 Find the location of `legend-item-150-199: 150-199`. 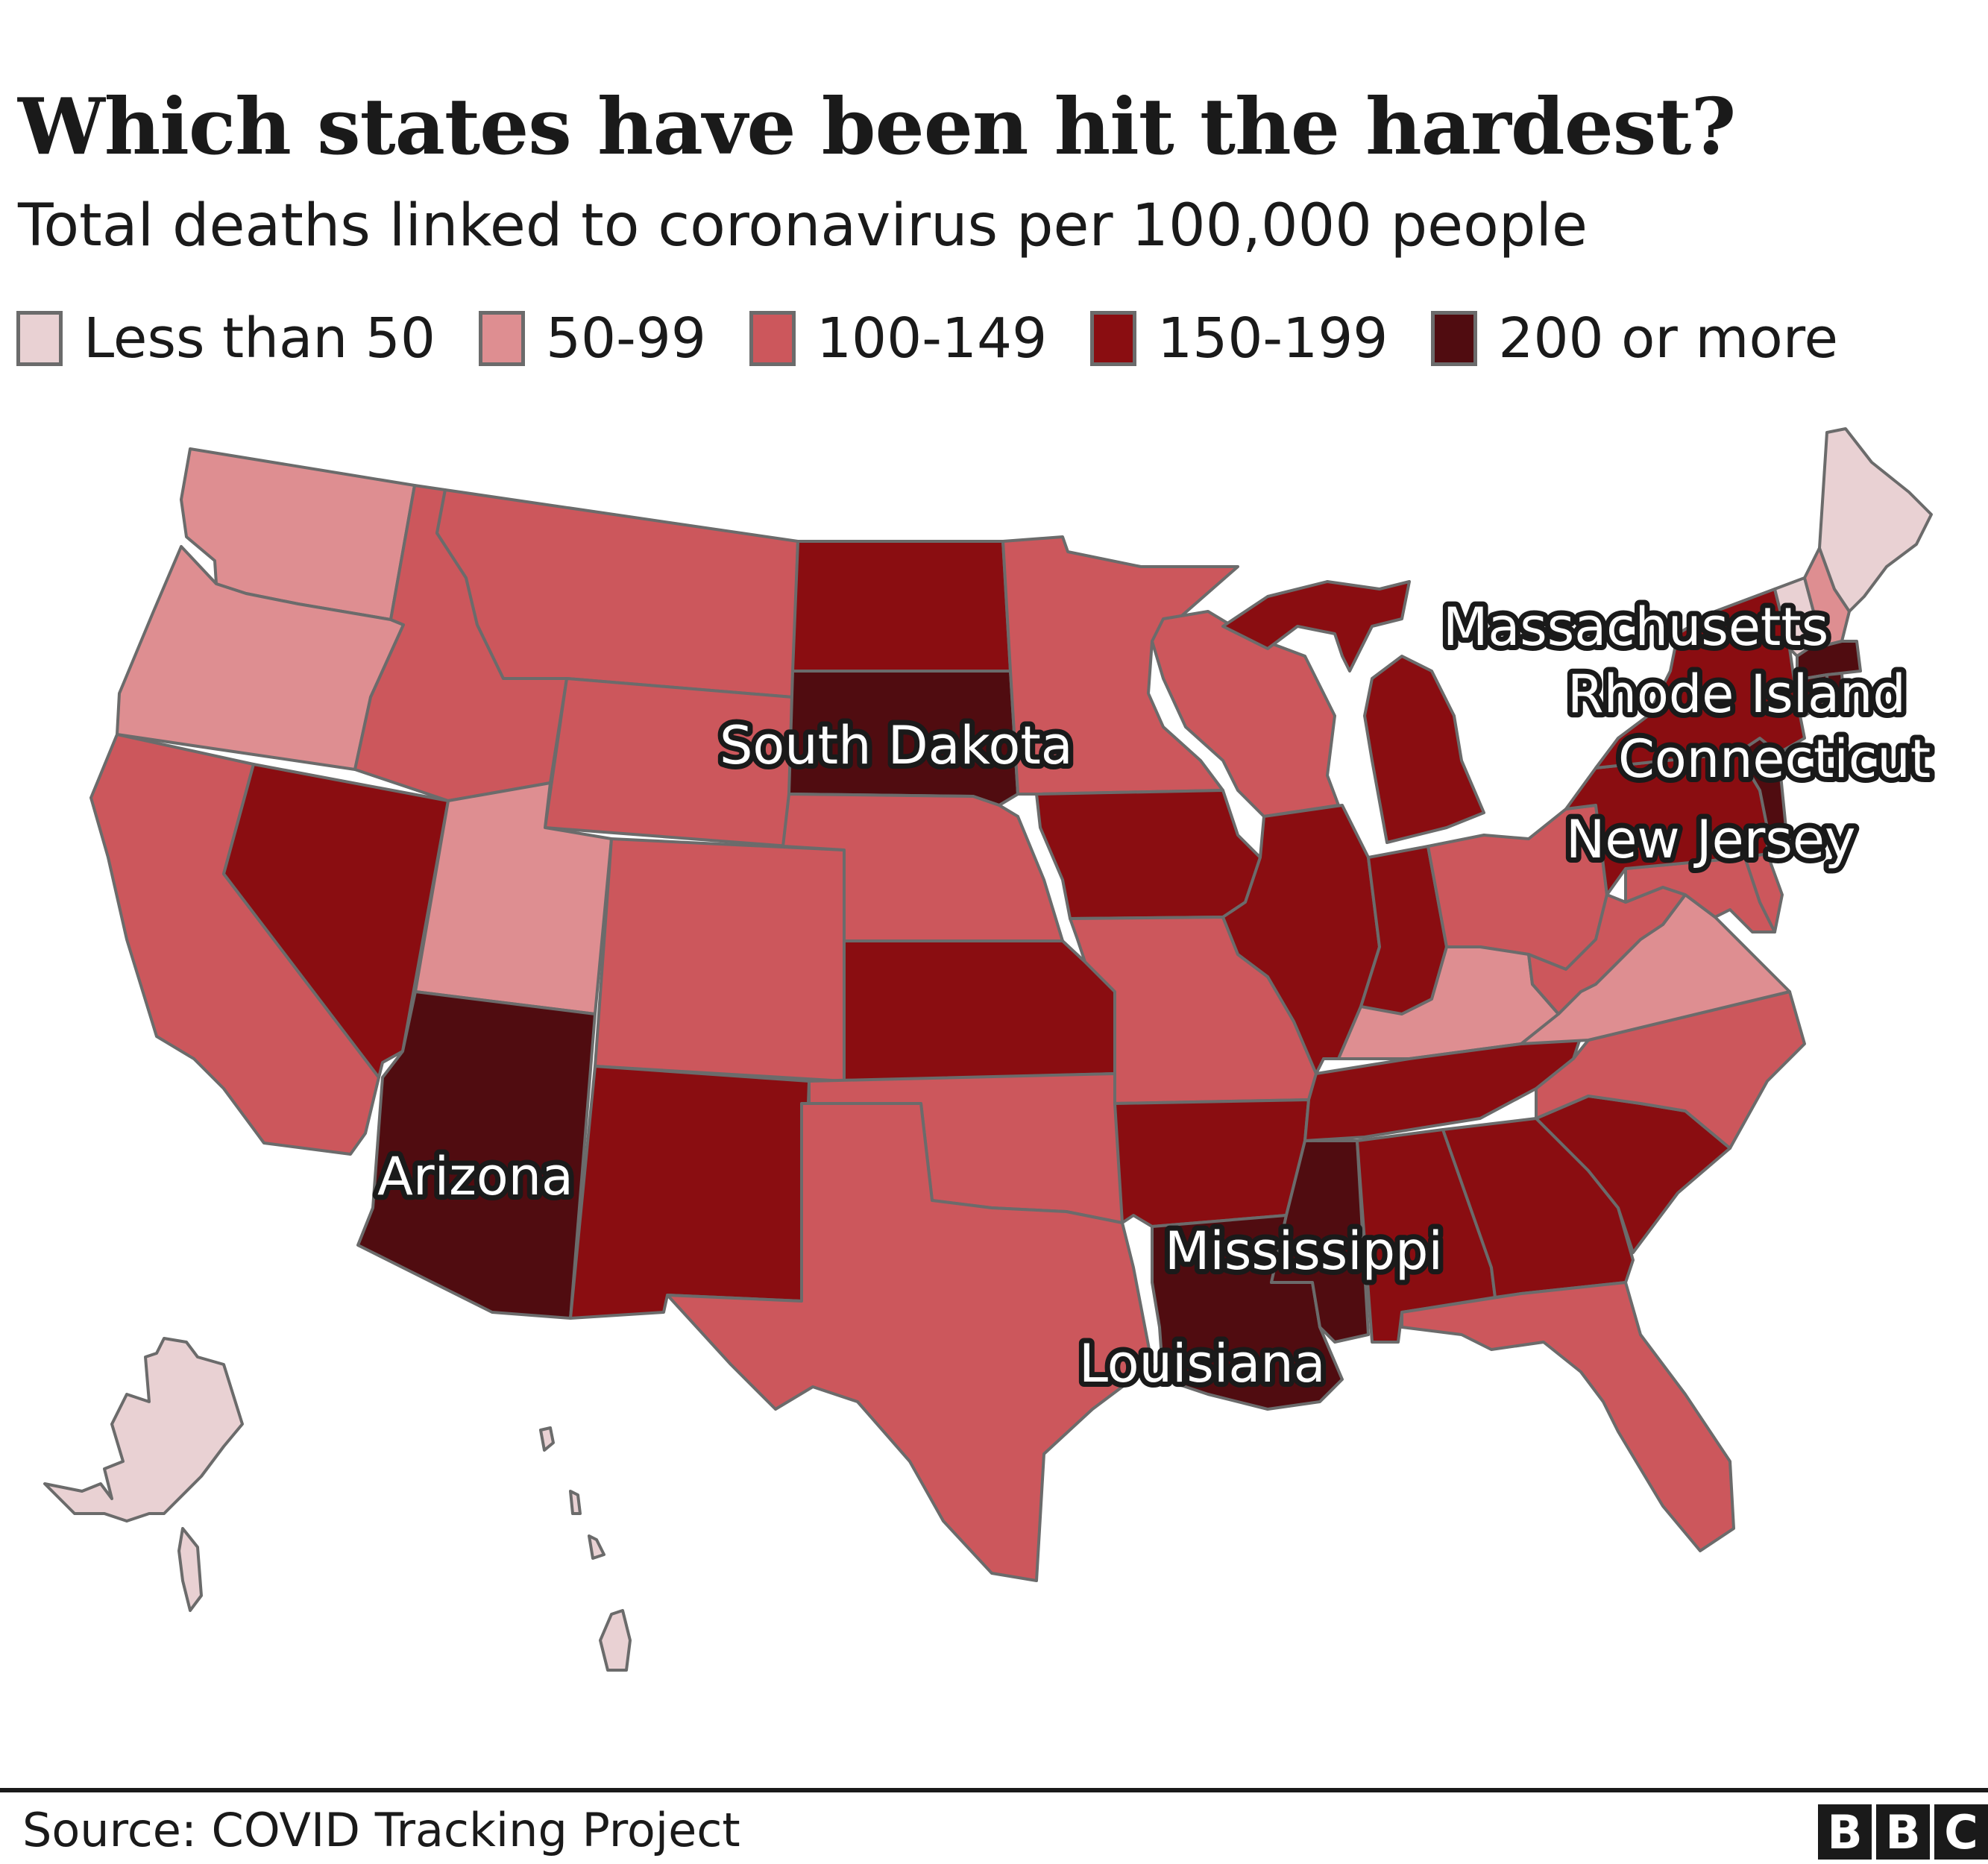

legend-item-150-199: 150-199 is located at coordinates (1239, 338).